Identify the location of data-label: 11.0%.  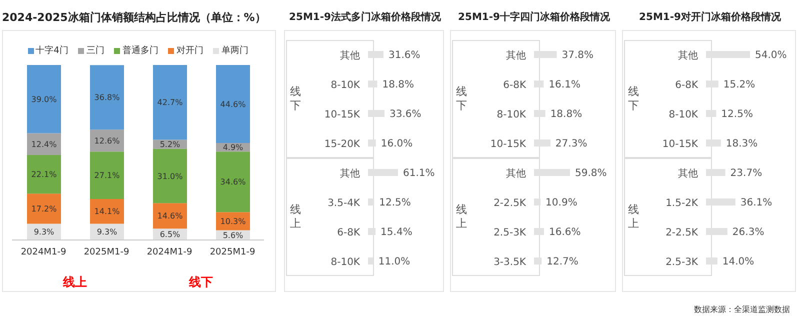
(394, 262).